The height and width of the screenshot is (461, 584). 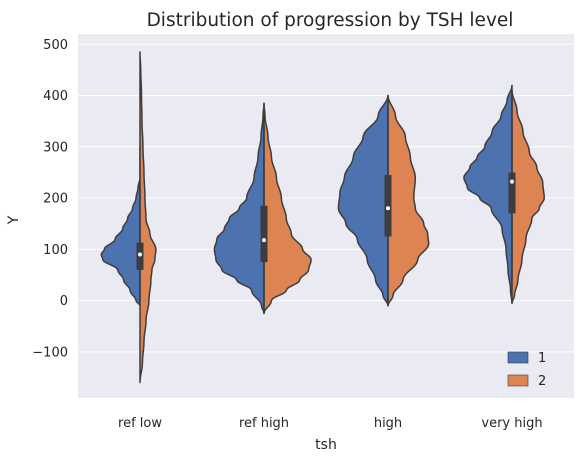 What do you see at coordinates (50, 352) in the screenshot?
I see `y-tick-label: −100` at bounding box center [50, 352].